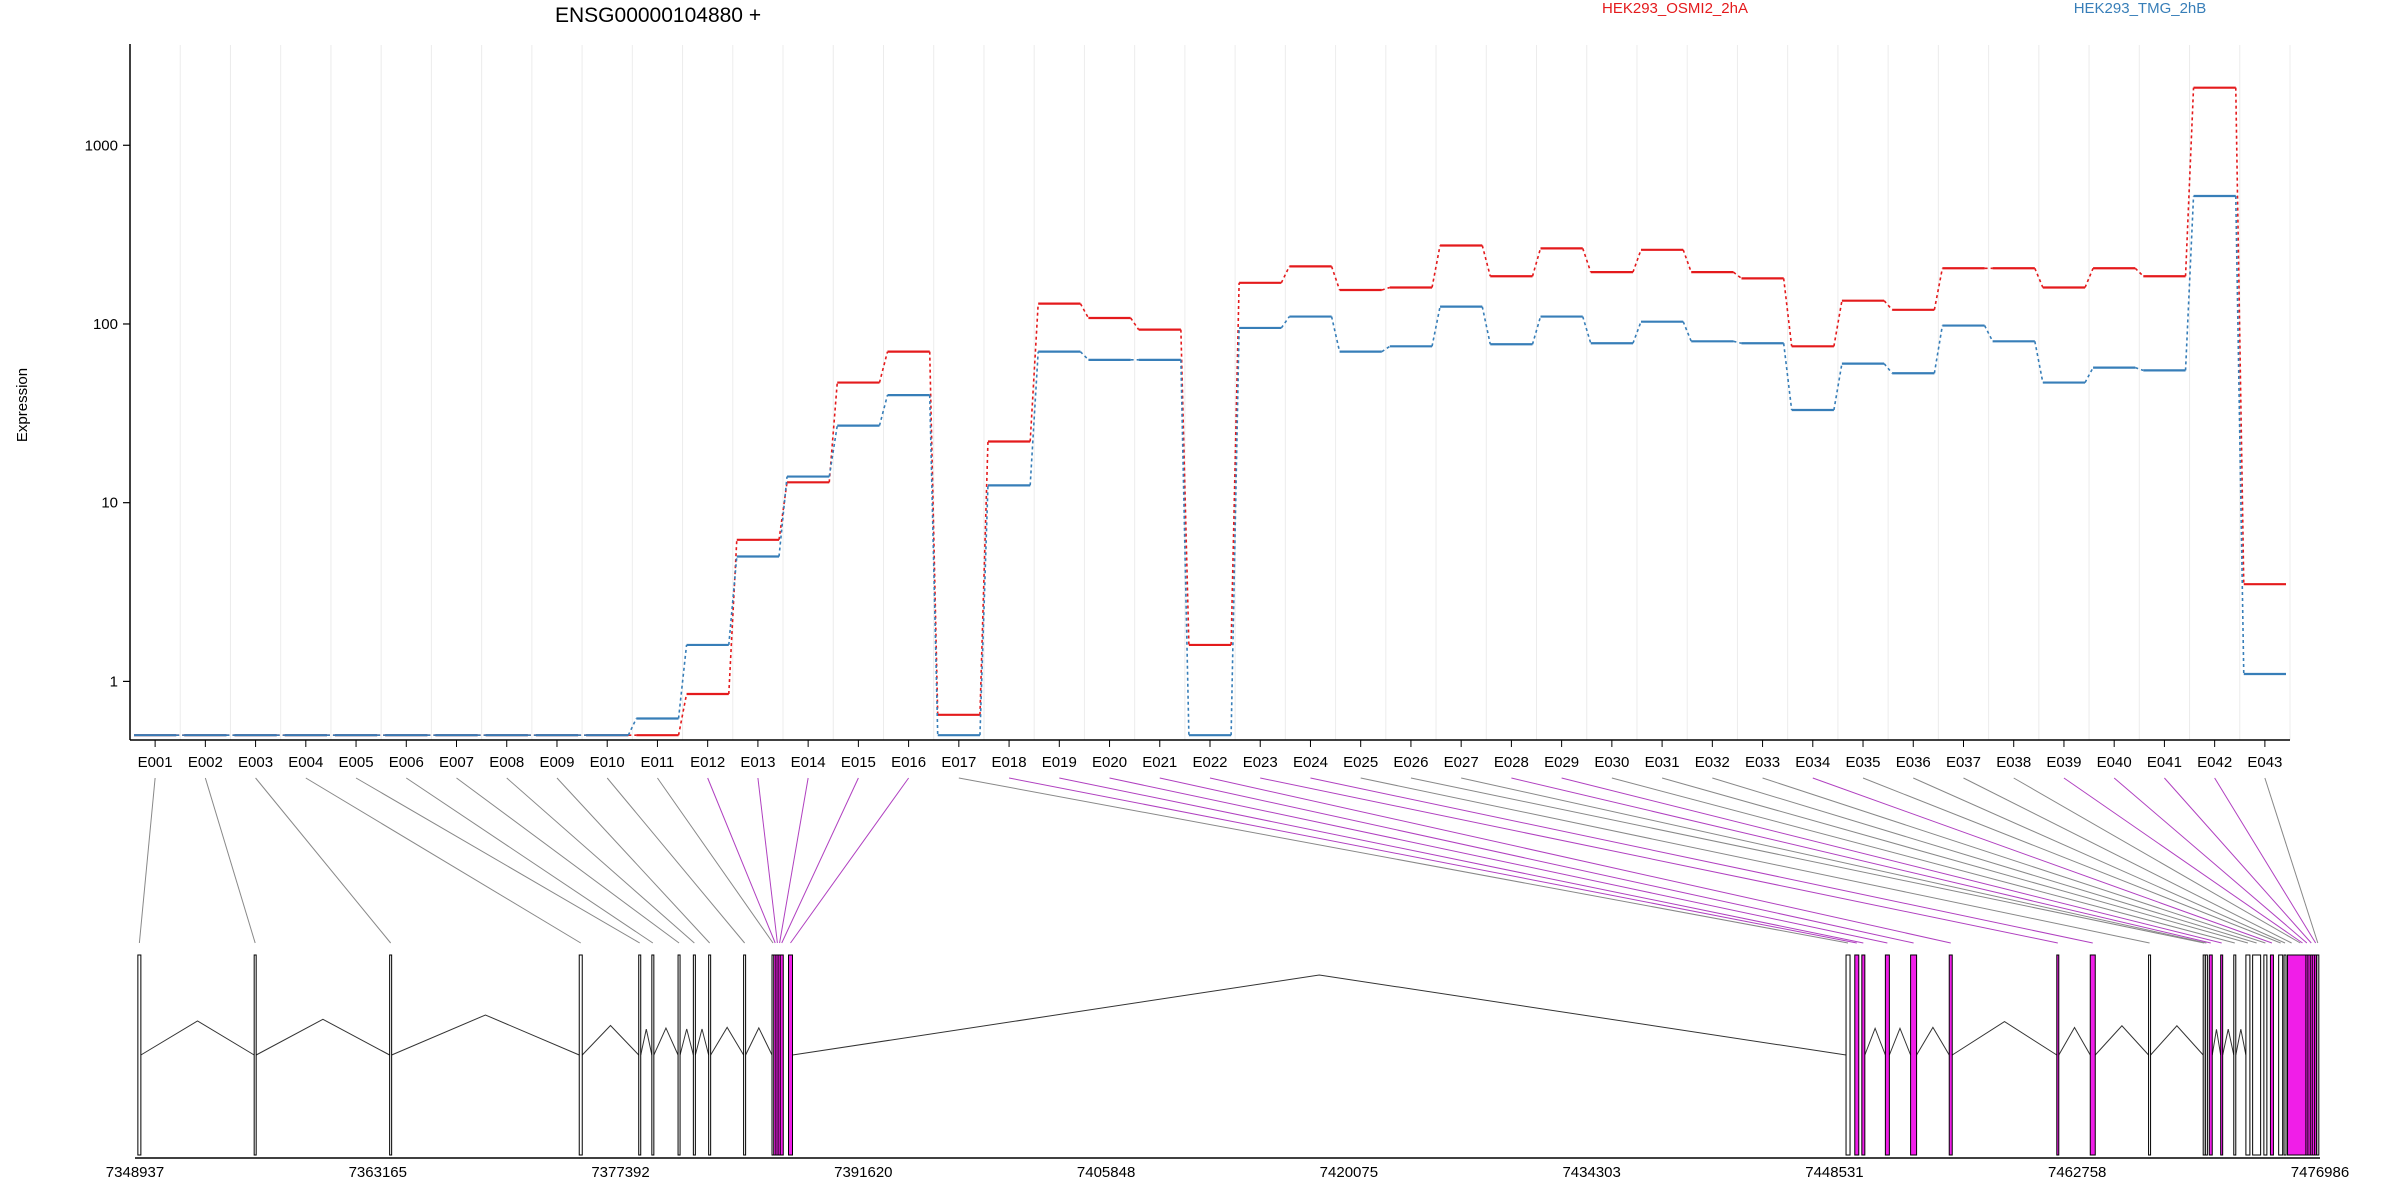 This screenshot has height=1200, width=2400. I want to click on exon-label-e039: E039, so click(2063, 762).